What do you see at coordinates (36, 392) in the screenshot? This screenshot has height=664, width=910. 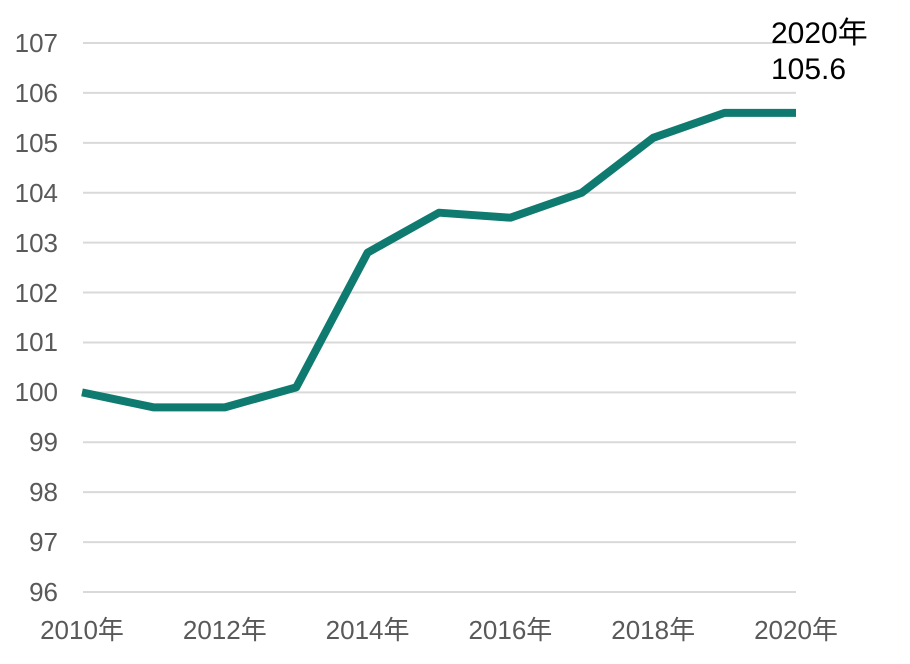 I see `y-tick-label: 100` at bounding box center [36, 392].